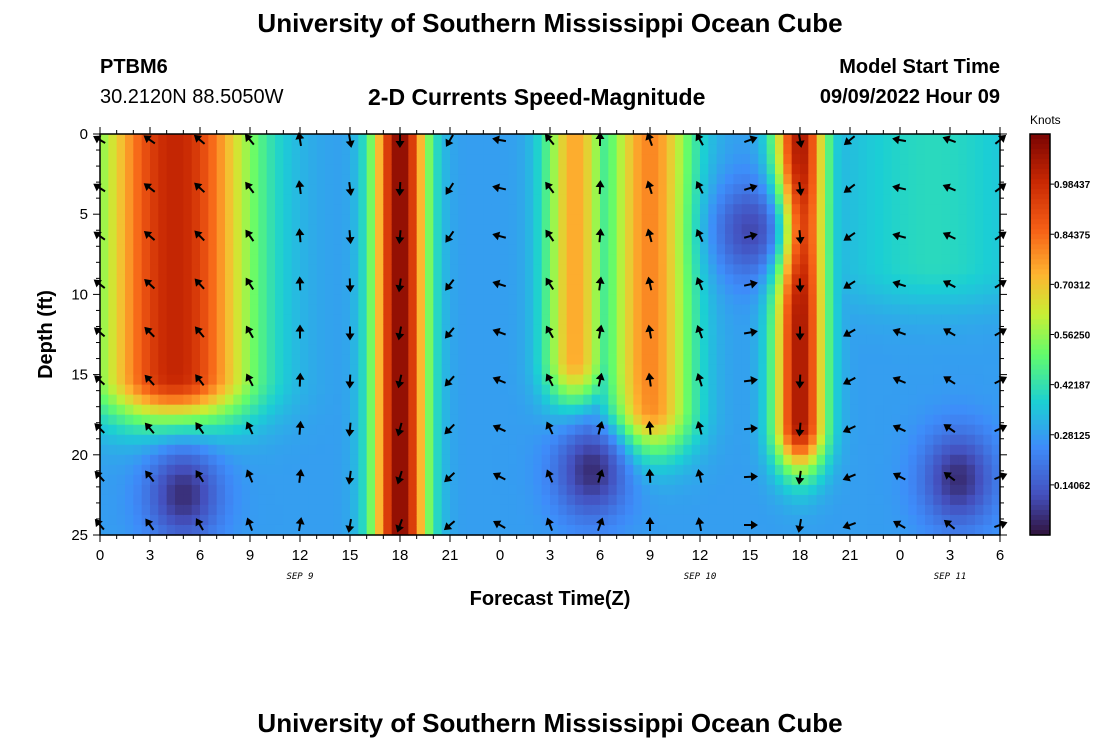 This screenshot has width=1100, height=750. What do you see at coordinates (84, 134) in the screenshot?
I see `y-tick-label: 0` at bounding box center [84, 134].